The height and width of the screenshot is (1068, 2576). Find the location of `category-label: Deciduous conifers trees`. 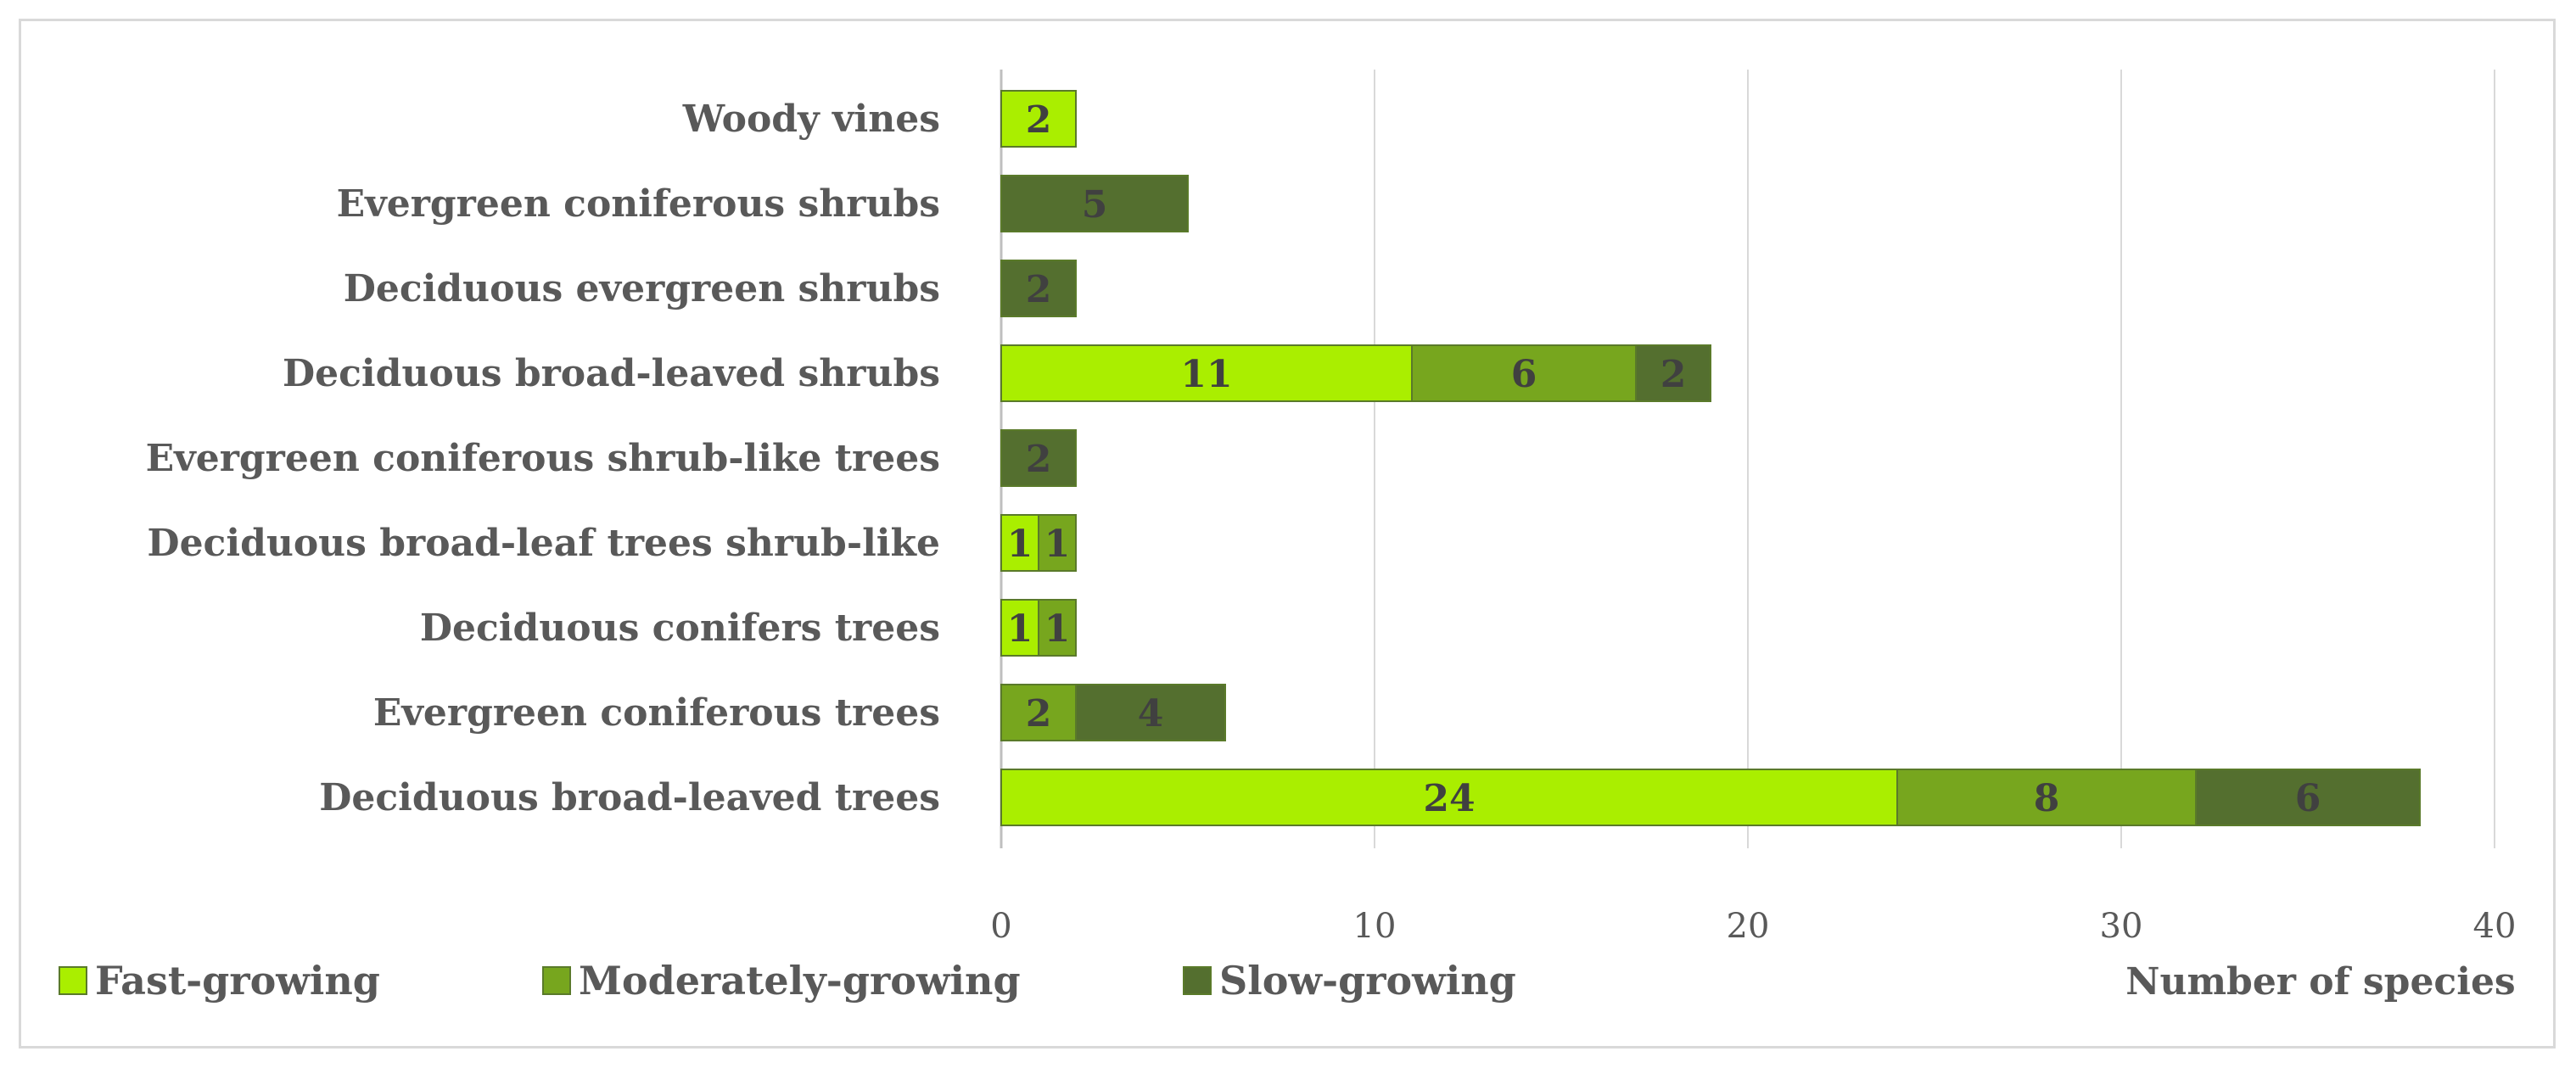

category-label: Deciduous conifers trees is located at coordinates (680, 628).